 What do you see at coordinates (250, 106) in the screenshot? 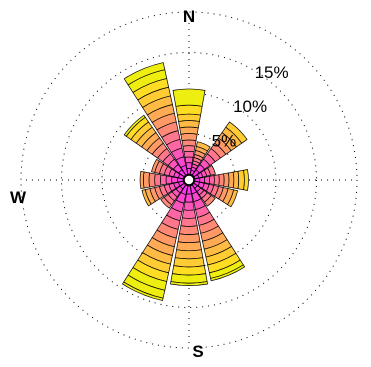
I see `ring-label-10-percent: 10%` at bounding box center [250, 106].